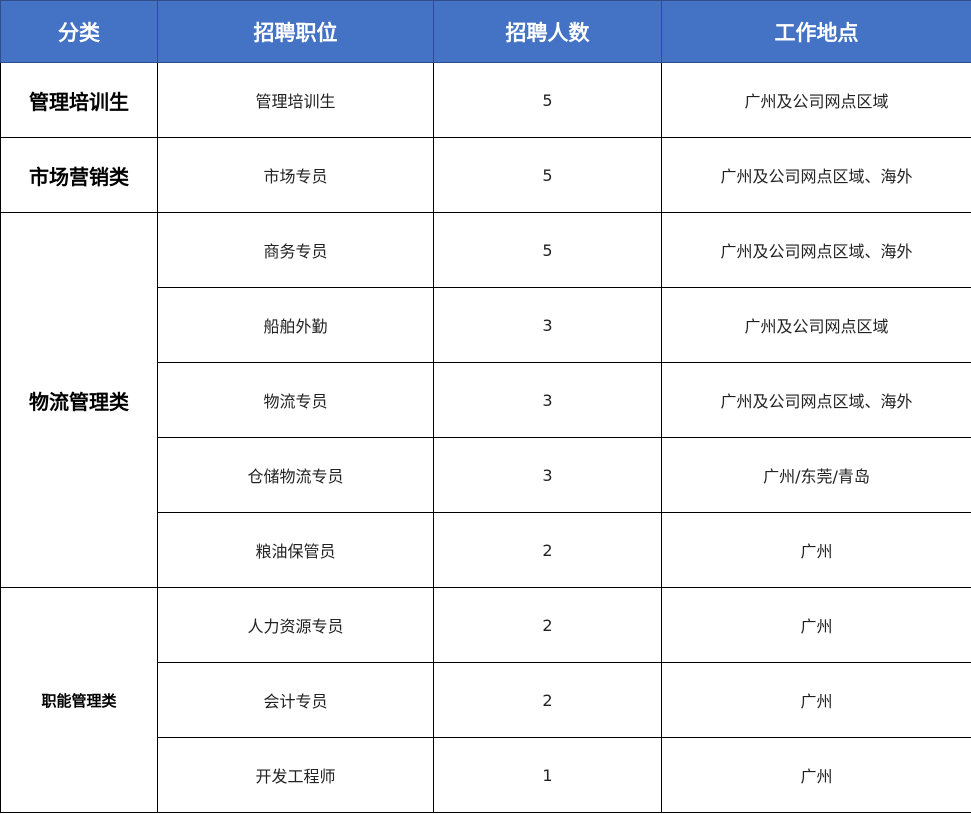 The width and height of the screenshot is (971, 814). Describe the element at coordinates (295, 325) in the screenshot. I see `position-cell: 船舶外勤` at that location.